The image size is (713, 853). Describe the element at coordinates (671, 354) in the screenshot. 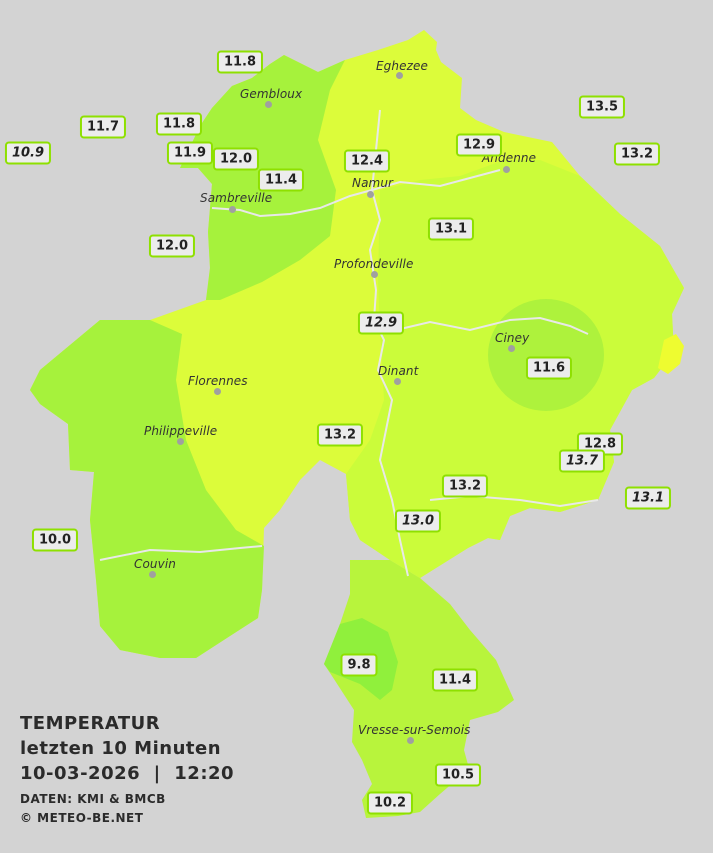

I see `zone-yellow-east` at that location.